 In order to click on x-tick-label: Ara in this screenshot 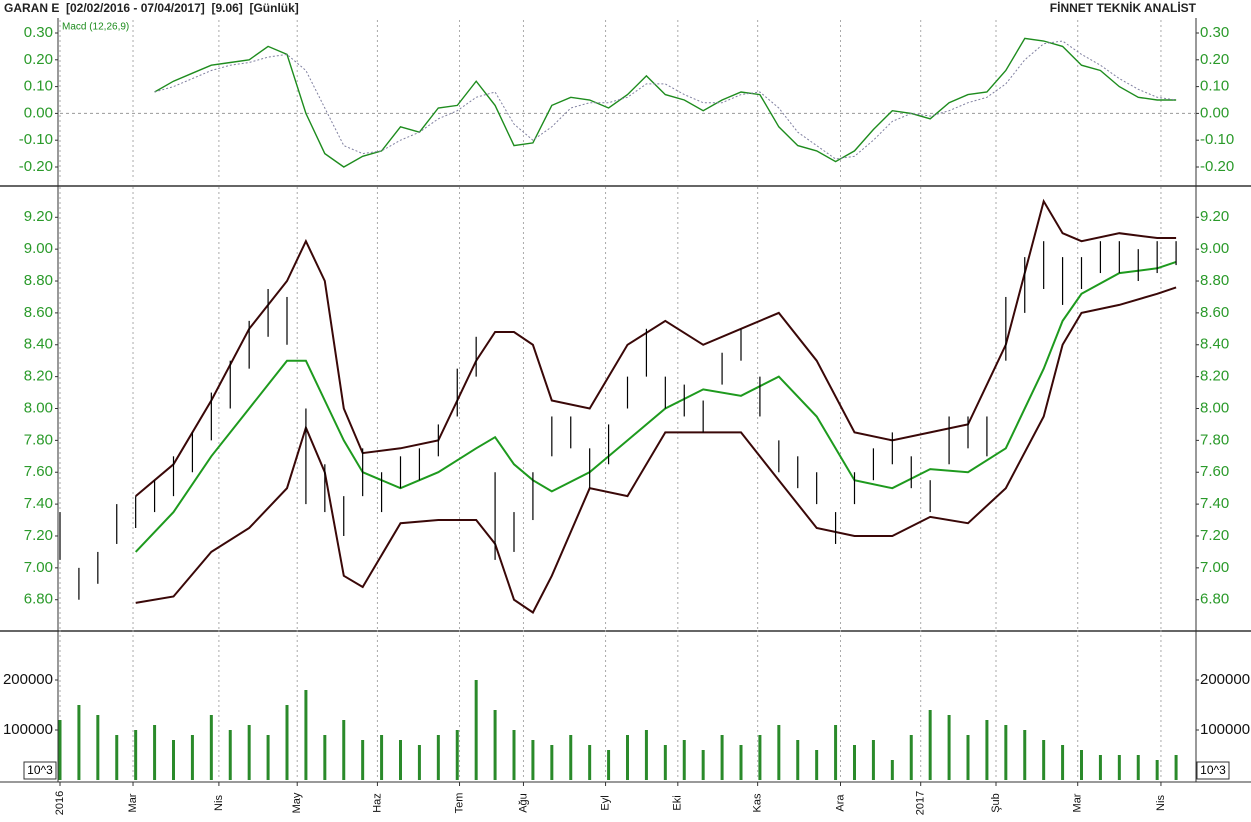, I will do `click(840, 803)`.